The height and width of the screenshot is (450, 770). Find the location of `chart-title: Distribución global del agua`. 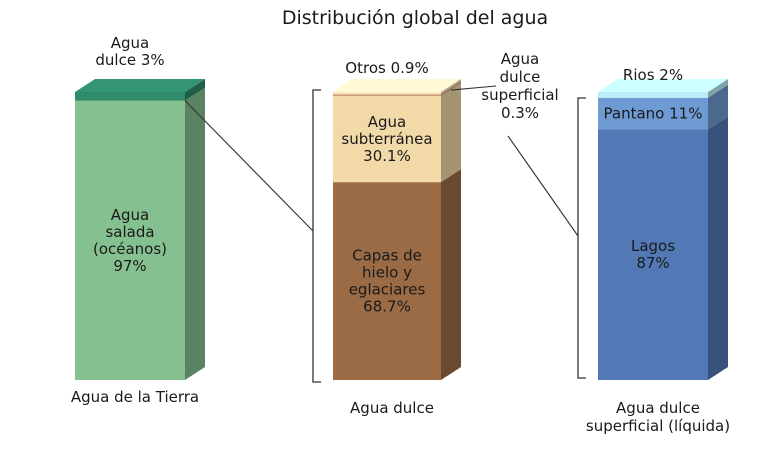

chart-title: Distribución global del agua is located at coordinates (415, 18).